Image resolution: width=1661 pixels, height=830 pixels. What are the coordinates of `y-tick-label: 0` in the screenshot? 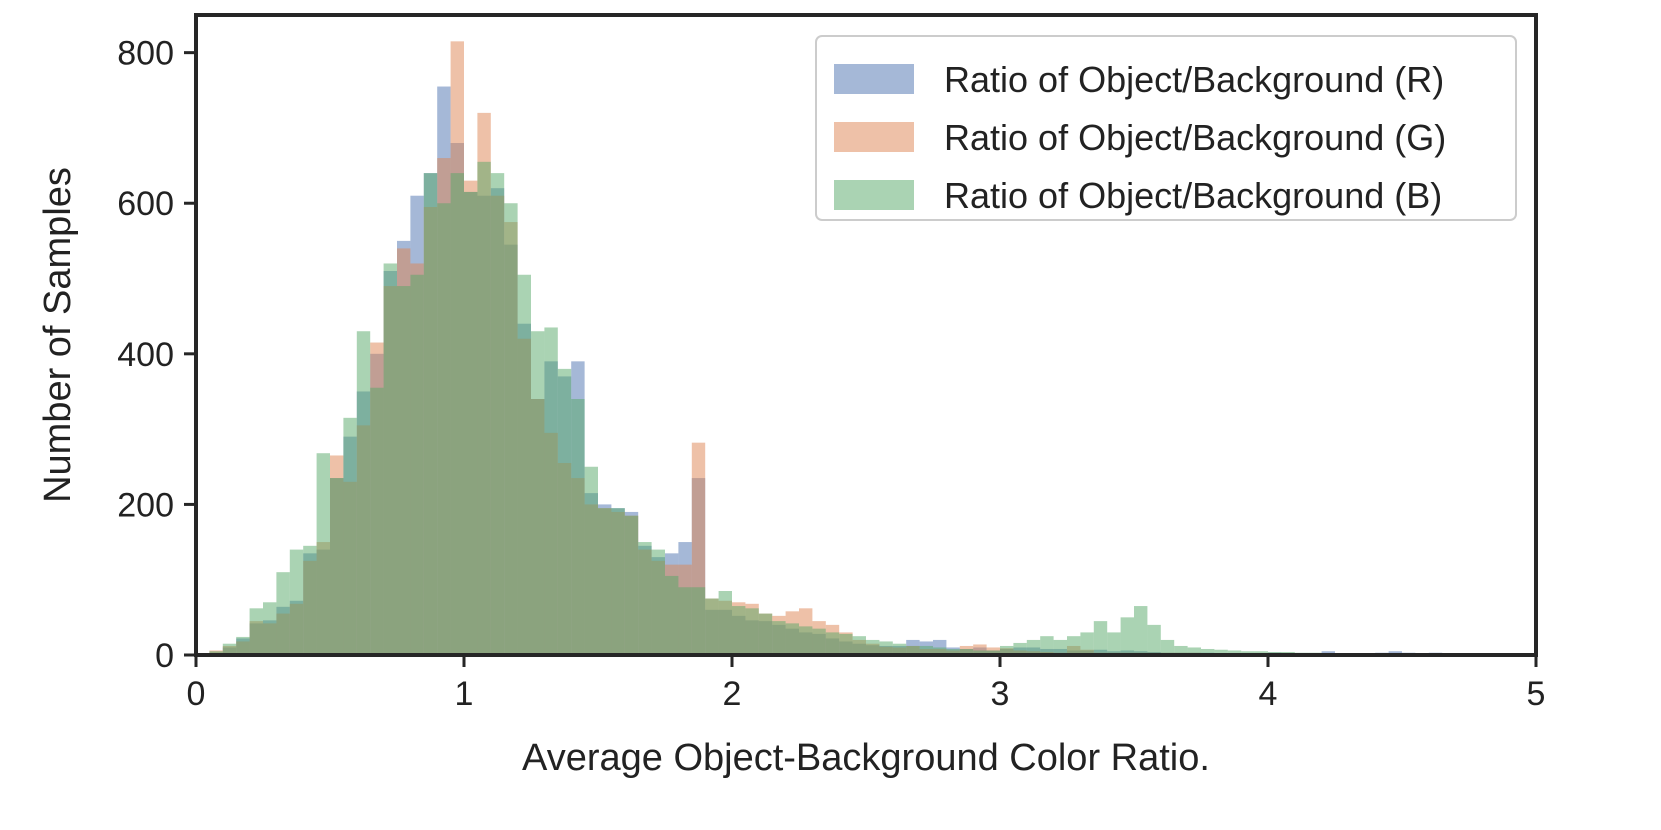 It's located at (164, 656).